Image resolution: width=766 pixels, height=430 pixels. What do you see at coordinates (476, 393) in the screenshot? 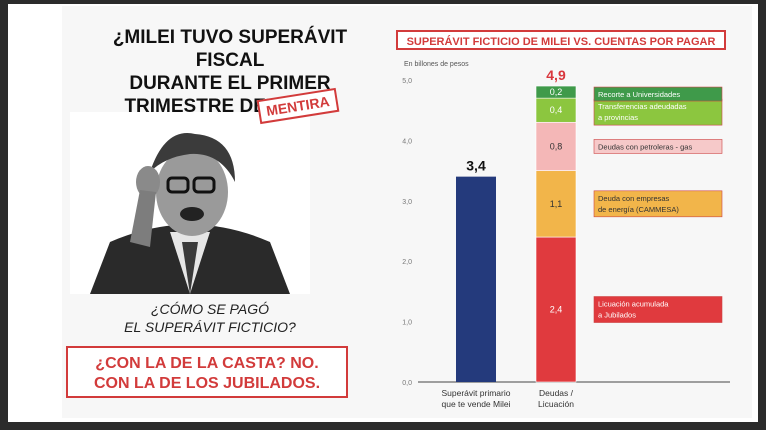
I see `category-label: Superávit primario` at bounding box center [476, 393].